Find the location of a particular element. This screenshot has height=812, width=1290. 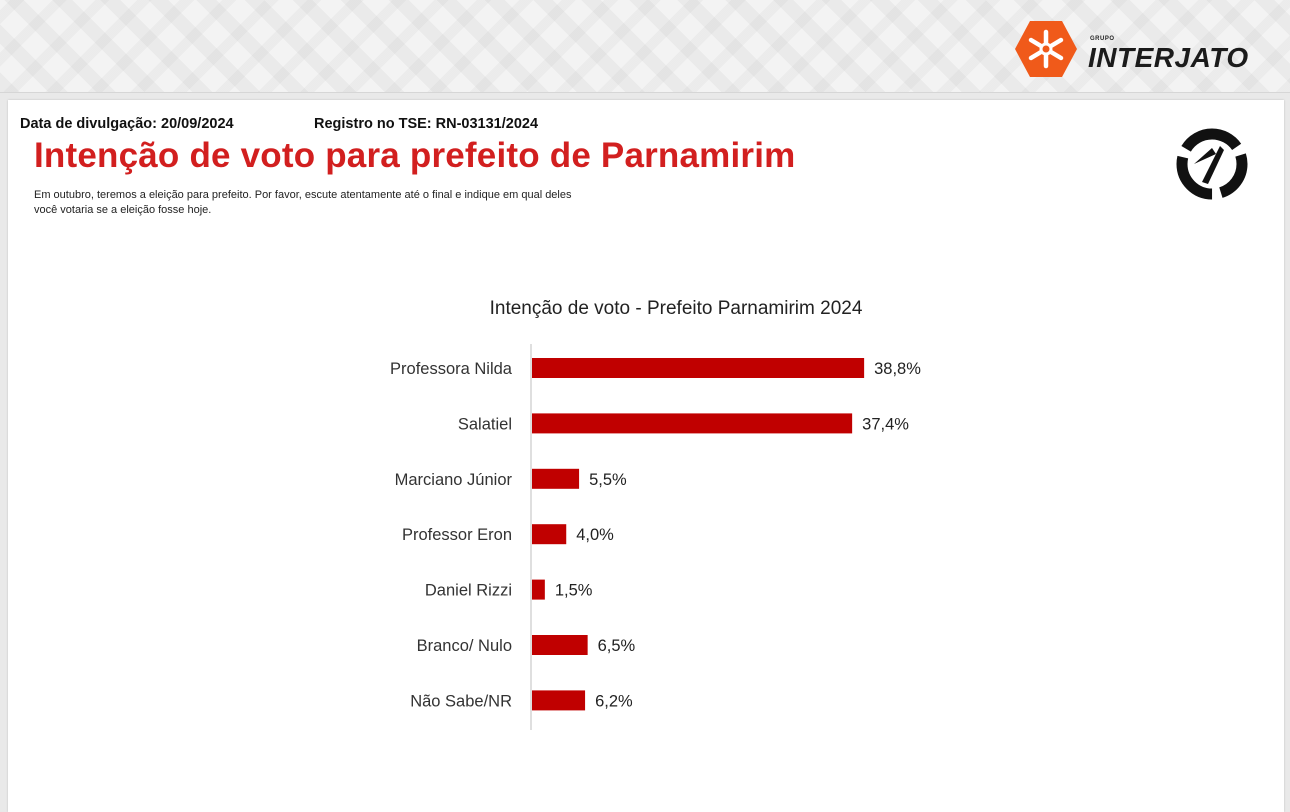

interjato-logo: GRUPO INTERJATO is located at coordinates (1139, 50).